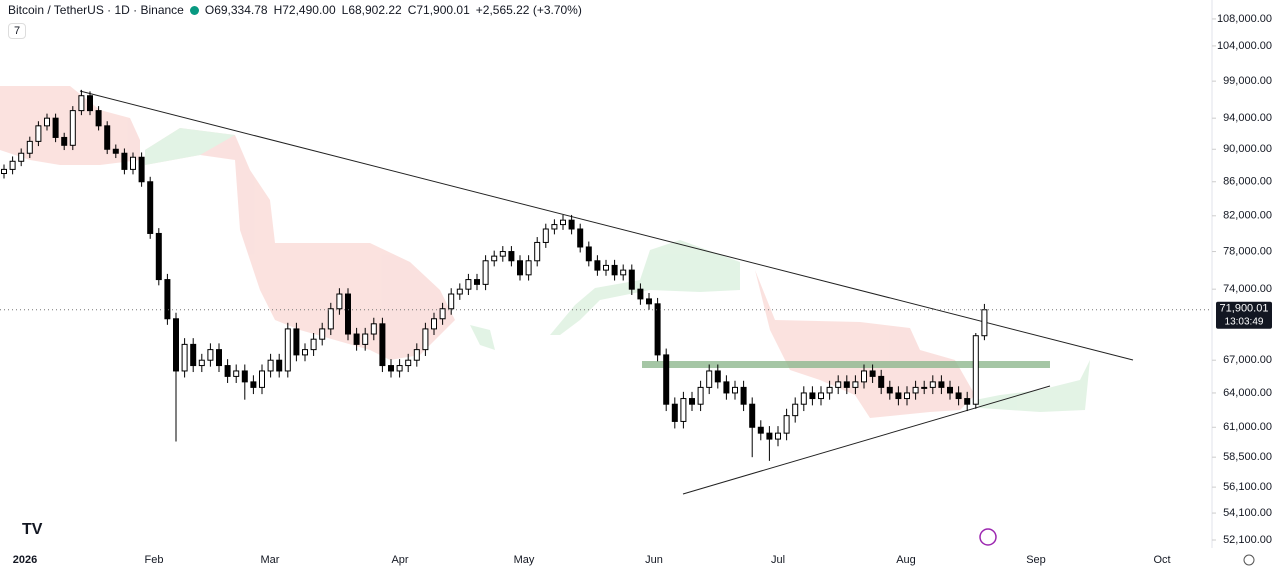  What do you see at coordinates (1247, 393) in the screenshot?
I see `y-tick-label: 64,000.00` at bounding box center [1247, 393].